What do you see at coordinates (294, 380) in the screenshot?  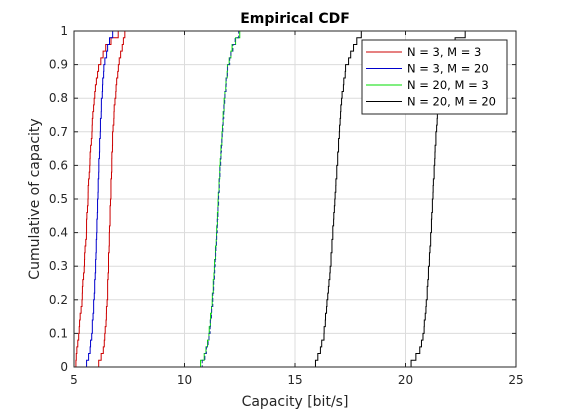 I see `x-tick-label: 15` at bounding box center [294, 380].